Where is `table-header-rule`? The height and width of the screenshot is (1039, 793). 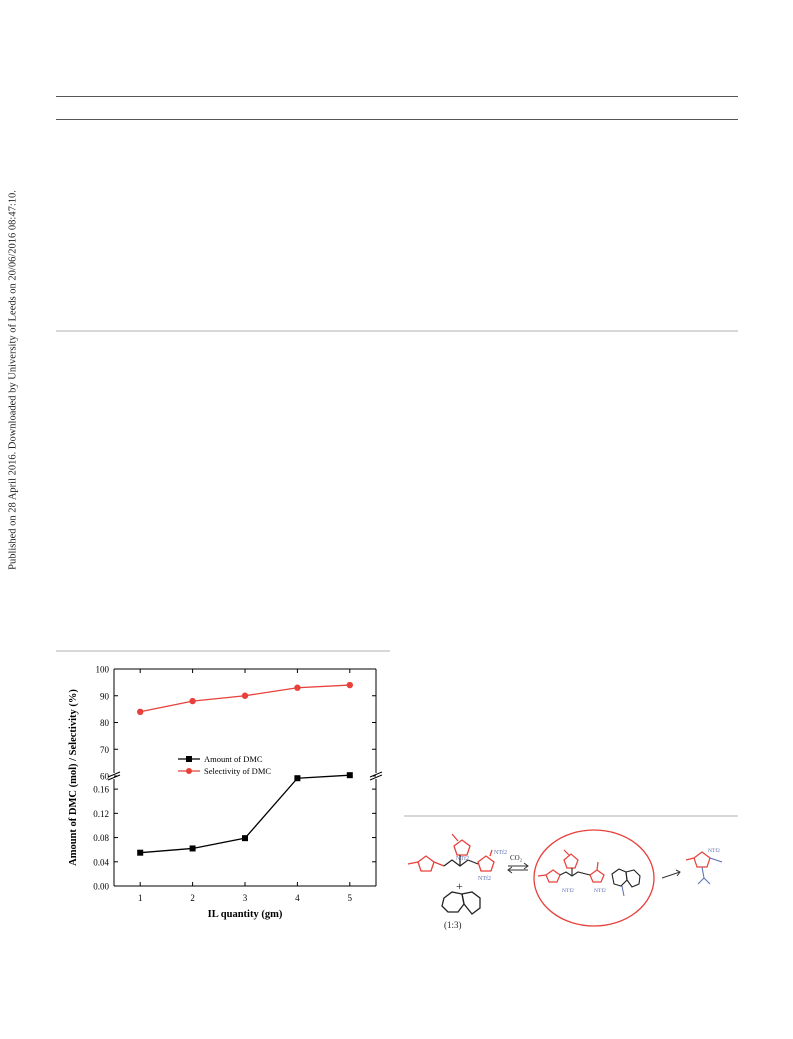 table-header-rule is located at coordinates (397, 119).